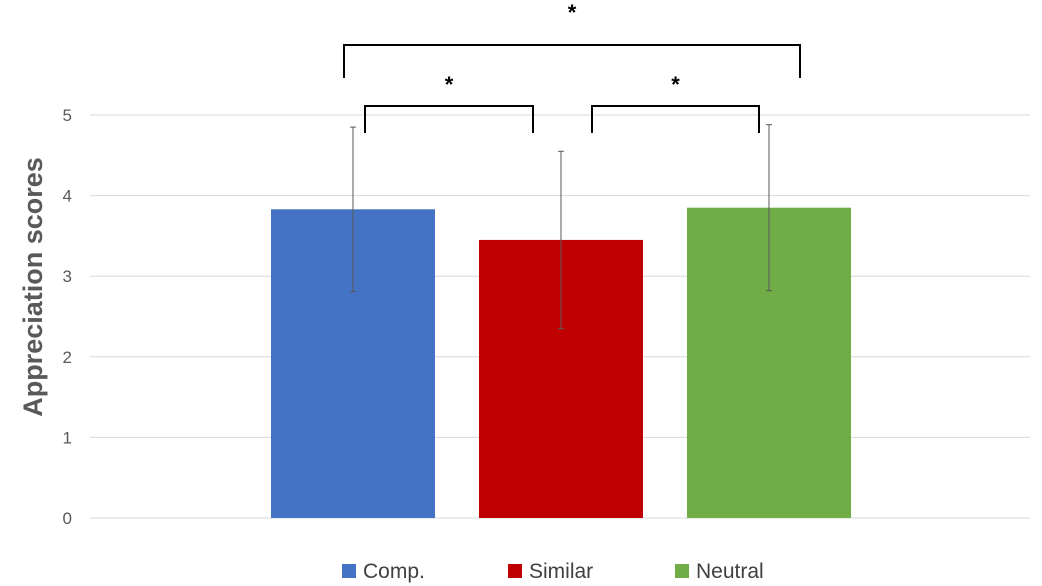  I want to click on y-tick-label: 1, so click(67, 437).